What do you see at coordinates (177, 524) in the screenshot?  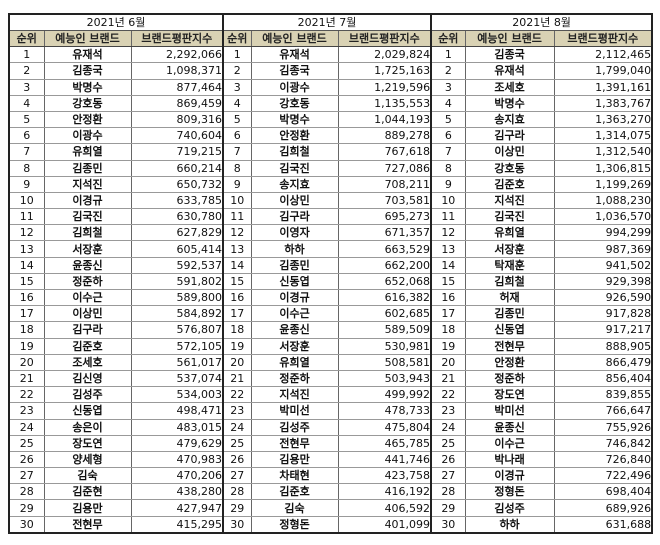 I see `index-value-cell: 415,295` at bounding box center [177, 524].